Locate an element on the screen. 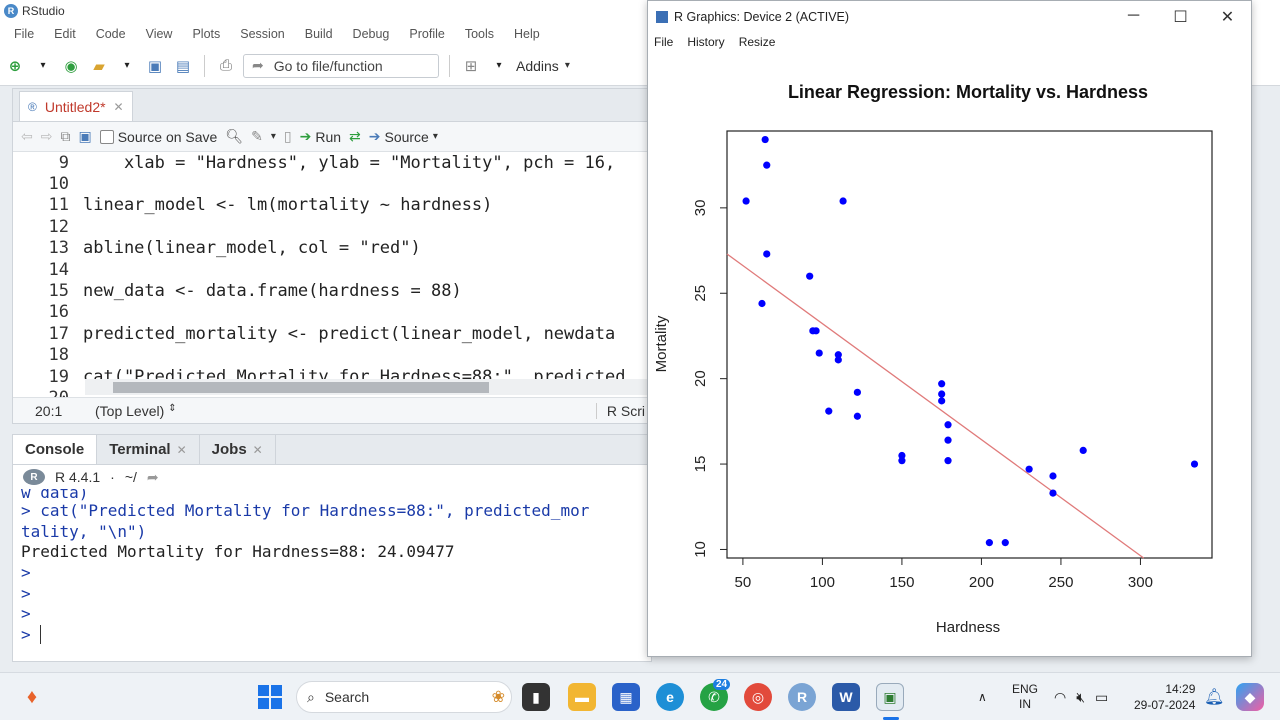  chrome-icon: ◎ is located at coordinates (758, 697).